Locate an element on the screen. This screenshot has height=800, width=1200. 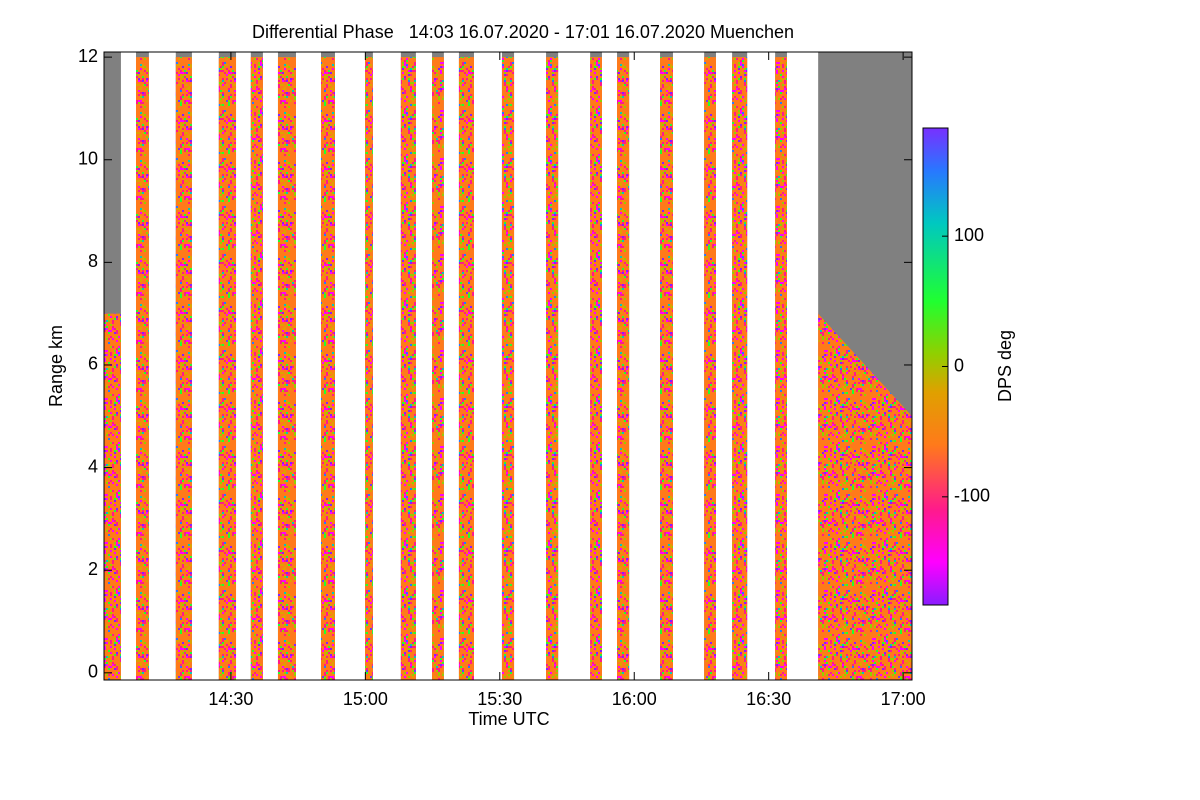
colorbar-label: DPS deg is located at coordinates (1005, 366).